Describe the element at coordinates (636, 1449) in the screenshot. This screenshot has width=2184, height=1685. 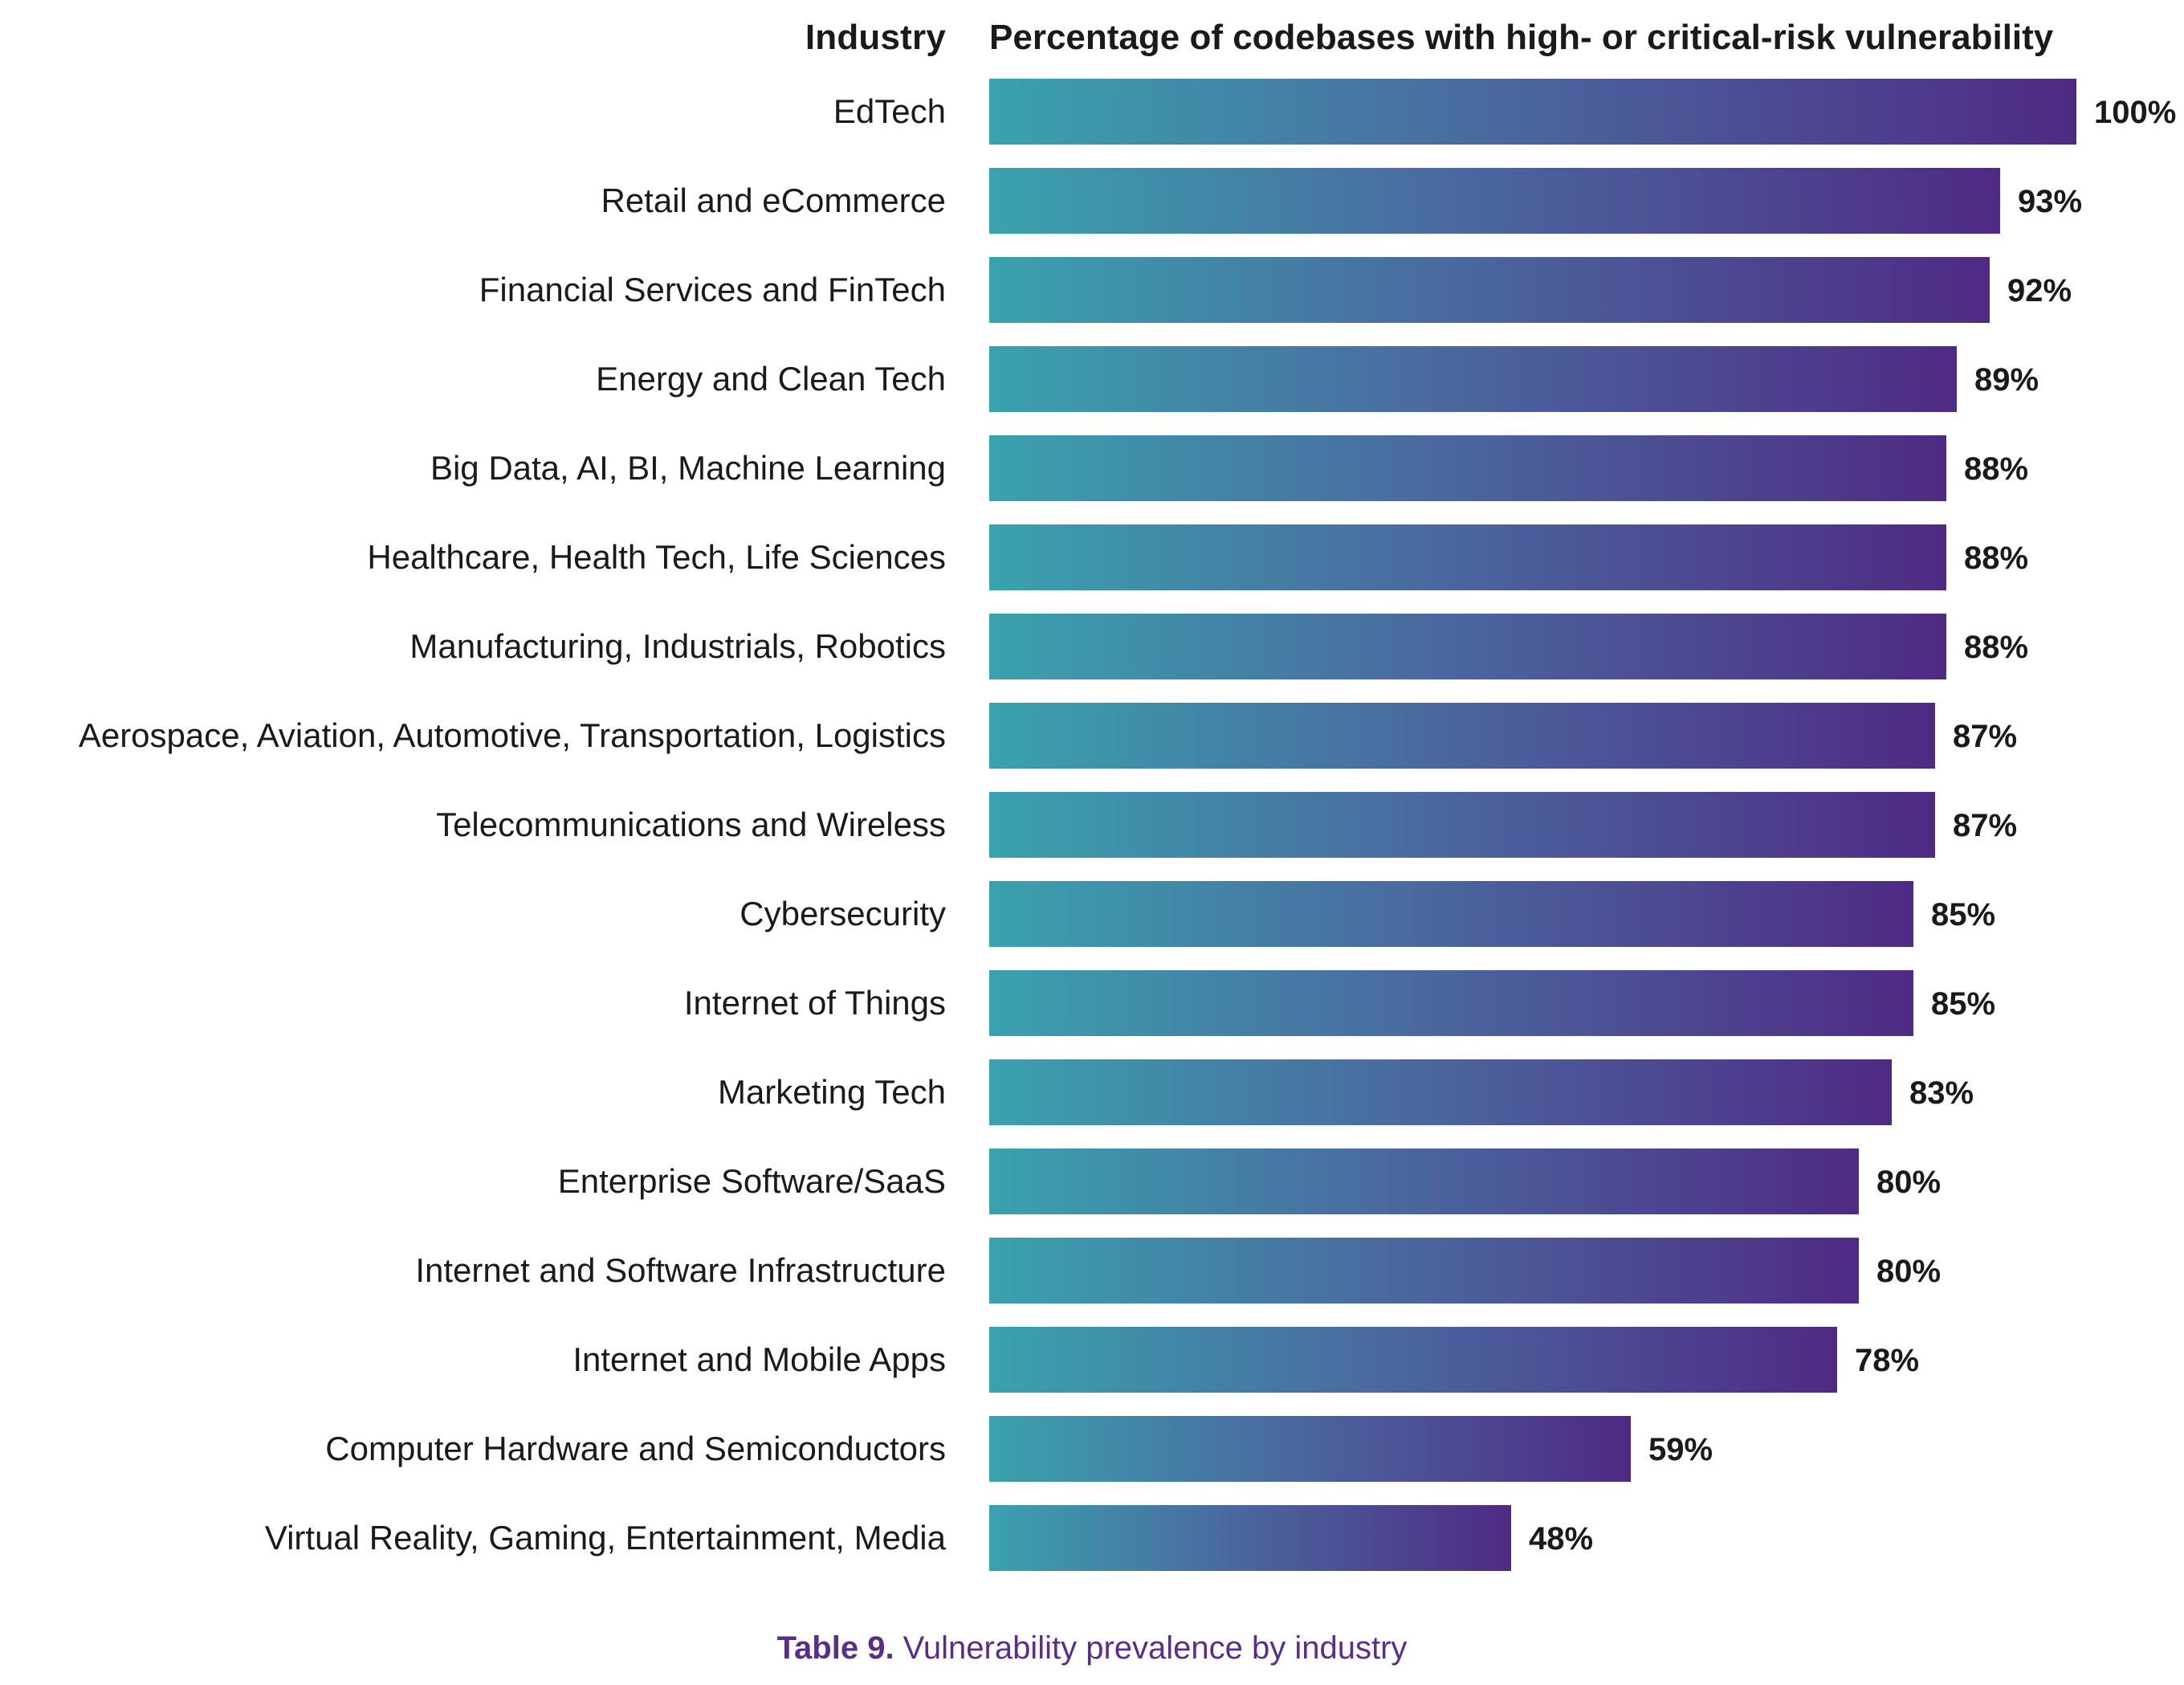
I see `category-label: Computer Hardware and Semiconductors` at that location.